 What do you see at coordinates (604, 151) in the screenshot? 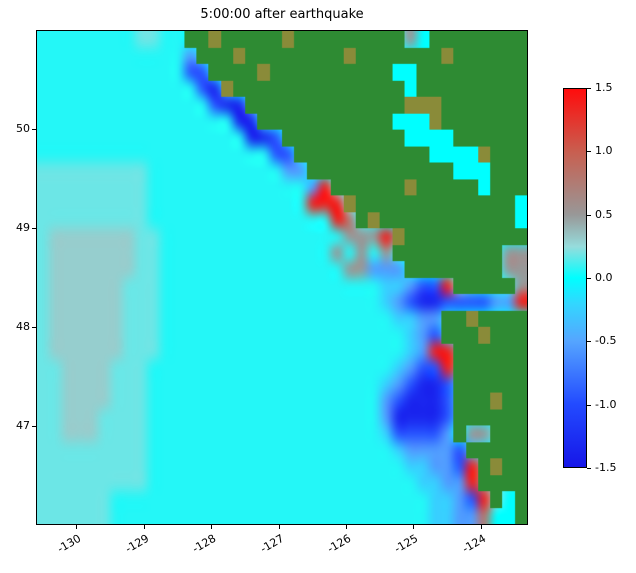
I see `colorbar-tick-label: 1.0` at bounding box center [604, 151].